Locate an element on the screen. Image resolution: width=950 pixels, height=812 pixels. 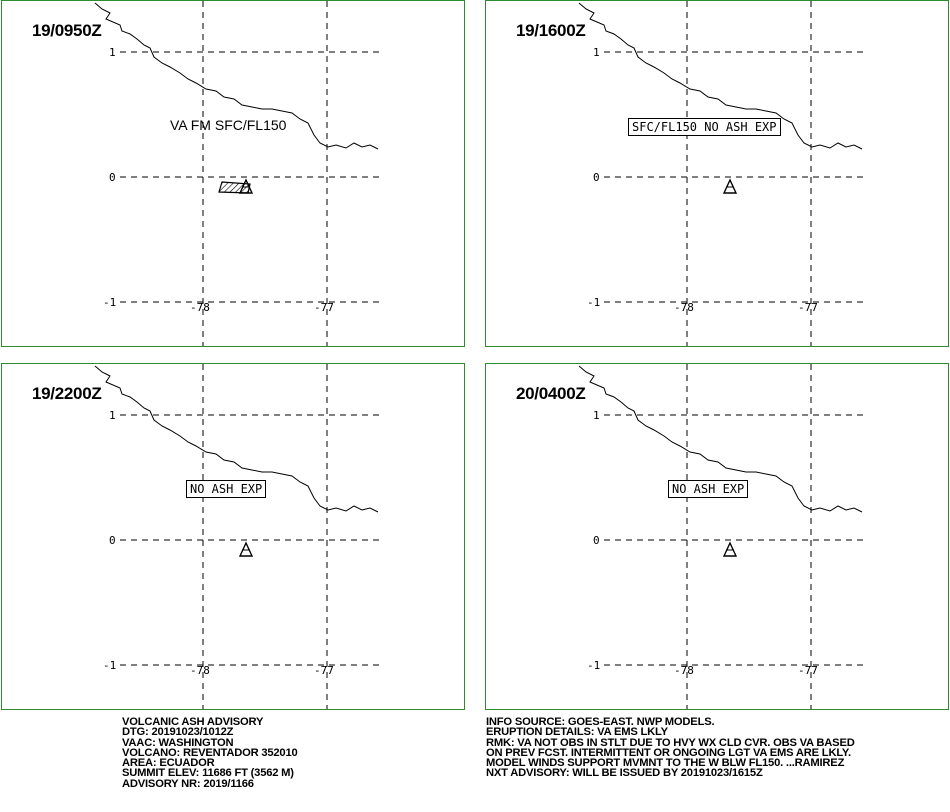
ash-forecast-label: SFC/FL150 NO ASH EXP is located at coordinates (704, 127).